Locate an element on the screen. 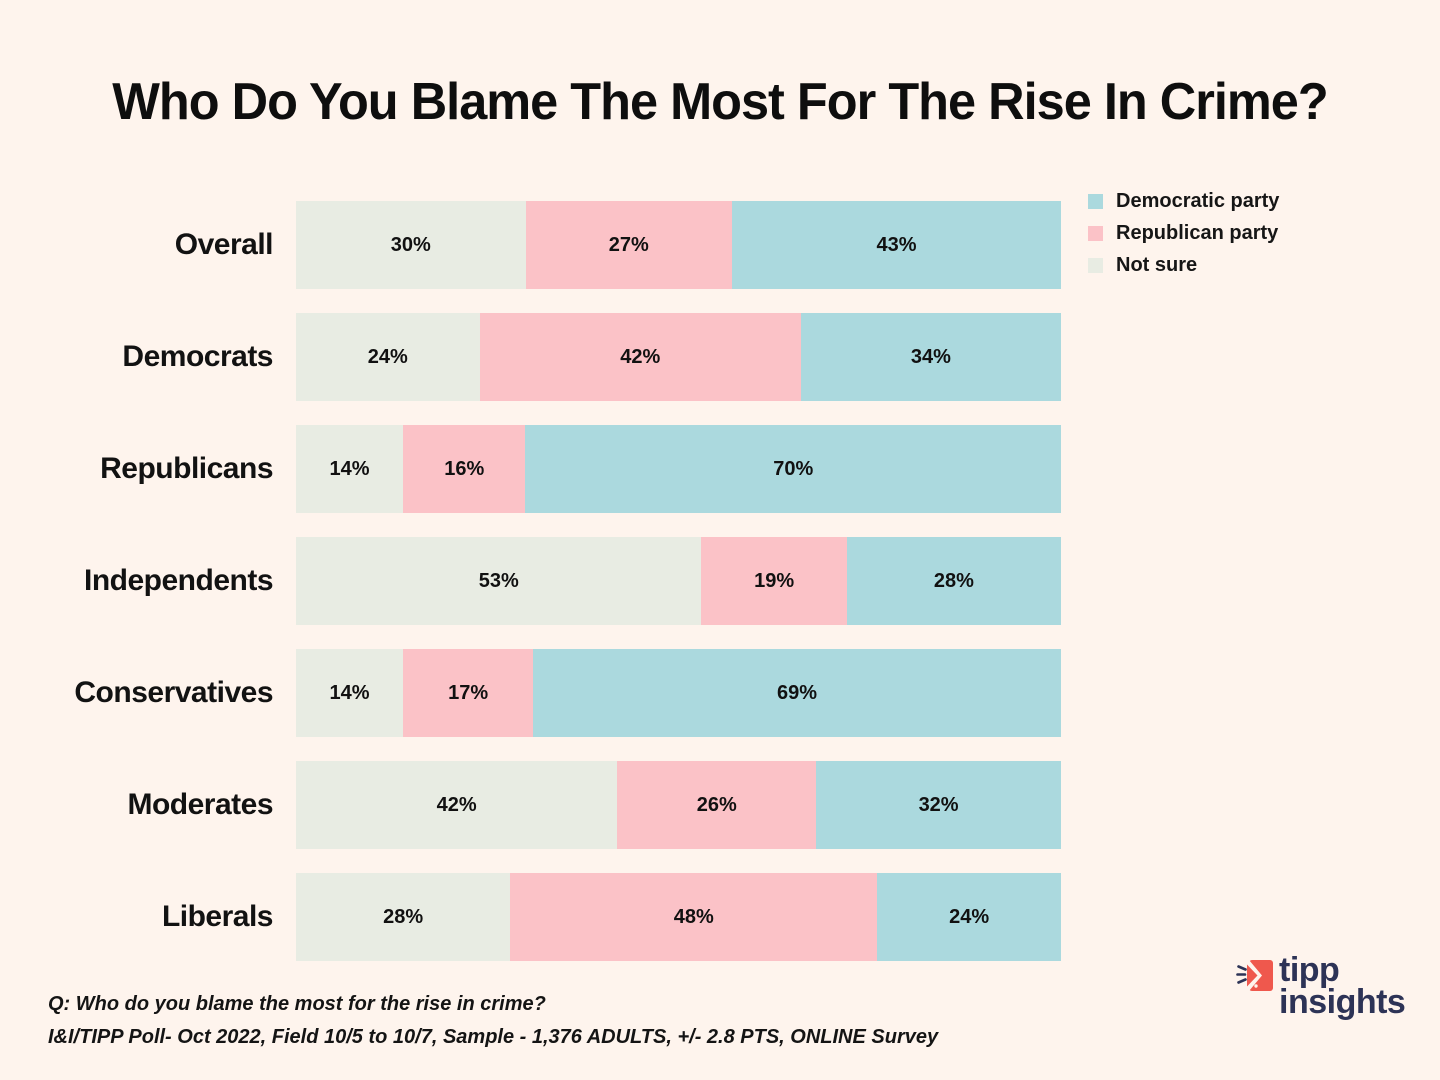 The height and width of the screenshot is (1080, 1440). segment-value: 53% is located at coordinates (498, 580).